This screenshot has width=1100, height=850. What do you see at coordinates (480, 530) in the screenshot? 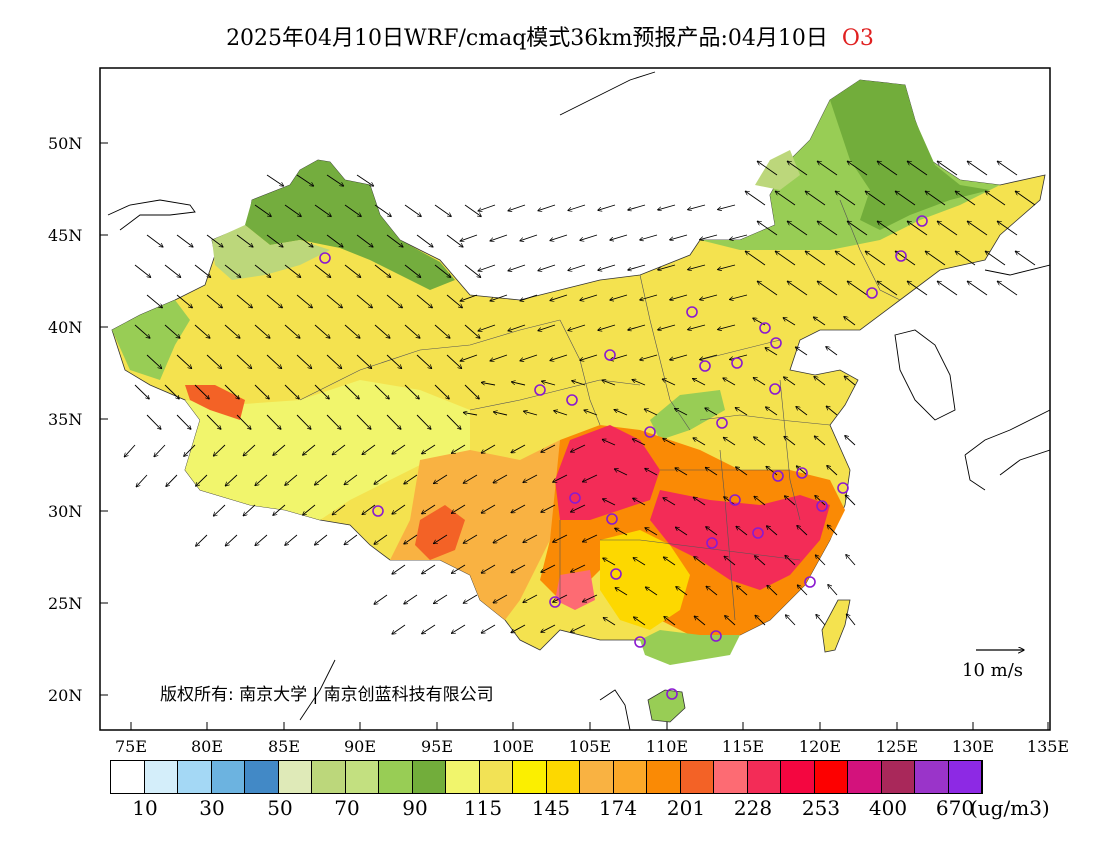
I see `zone-orange-southwest` at bounding box center [480, 530].